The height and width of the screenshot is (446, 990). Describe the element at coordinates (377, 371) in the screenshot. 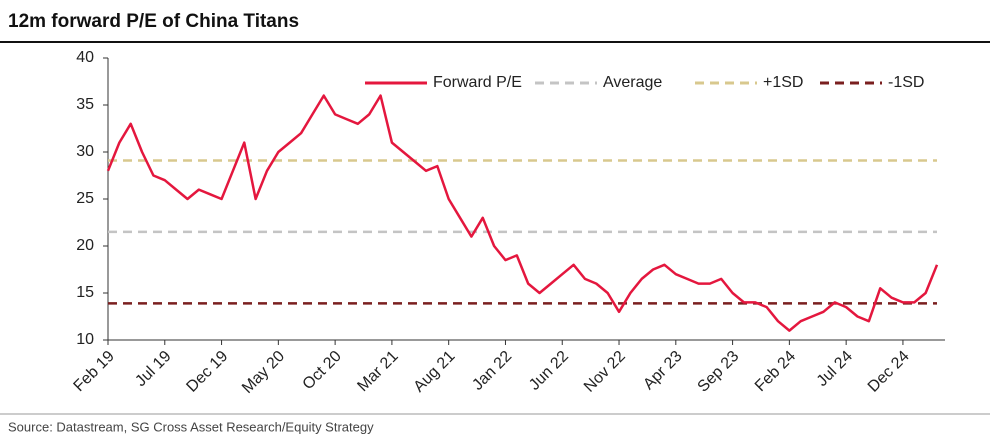

I see `x-tick-label: Mar 21` at that location.